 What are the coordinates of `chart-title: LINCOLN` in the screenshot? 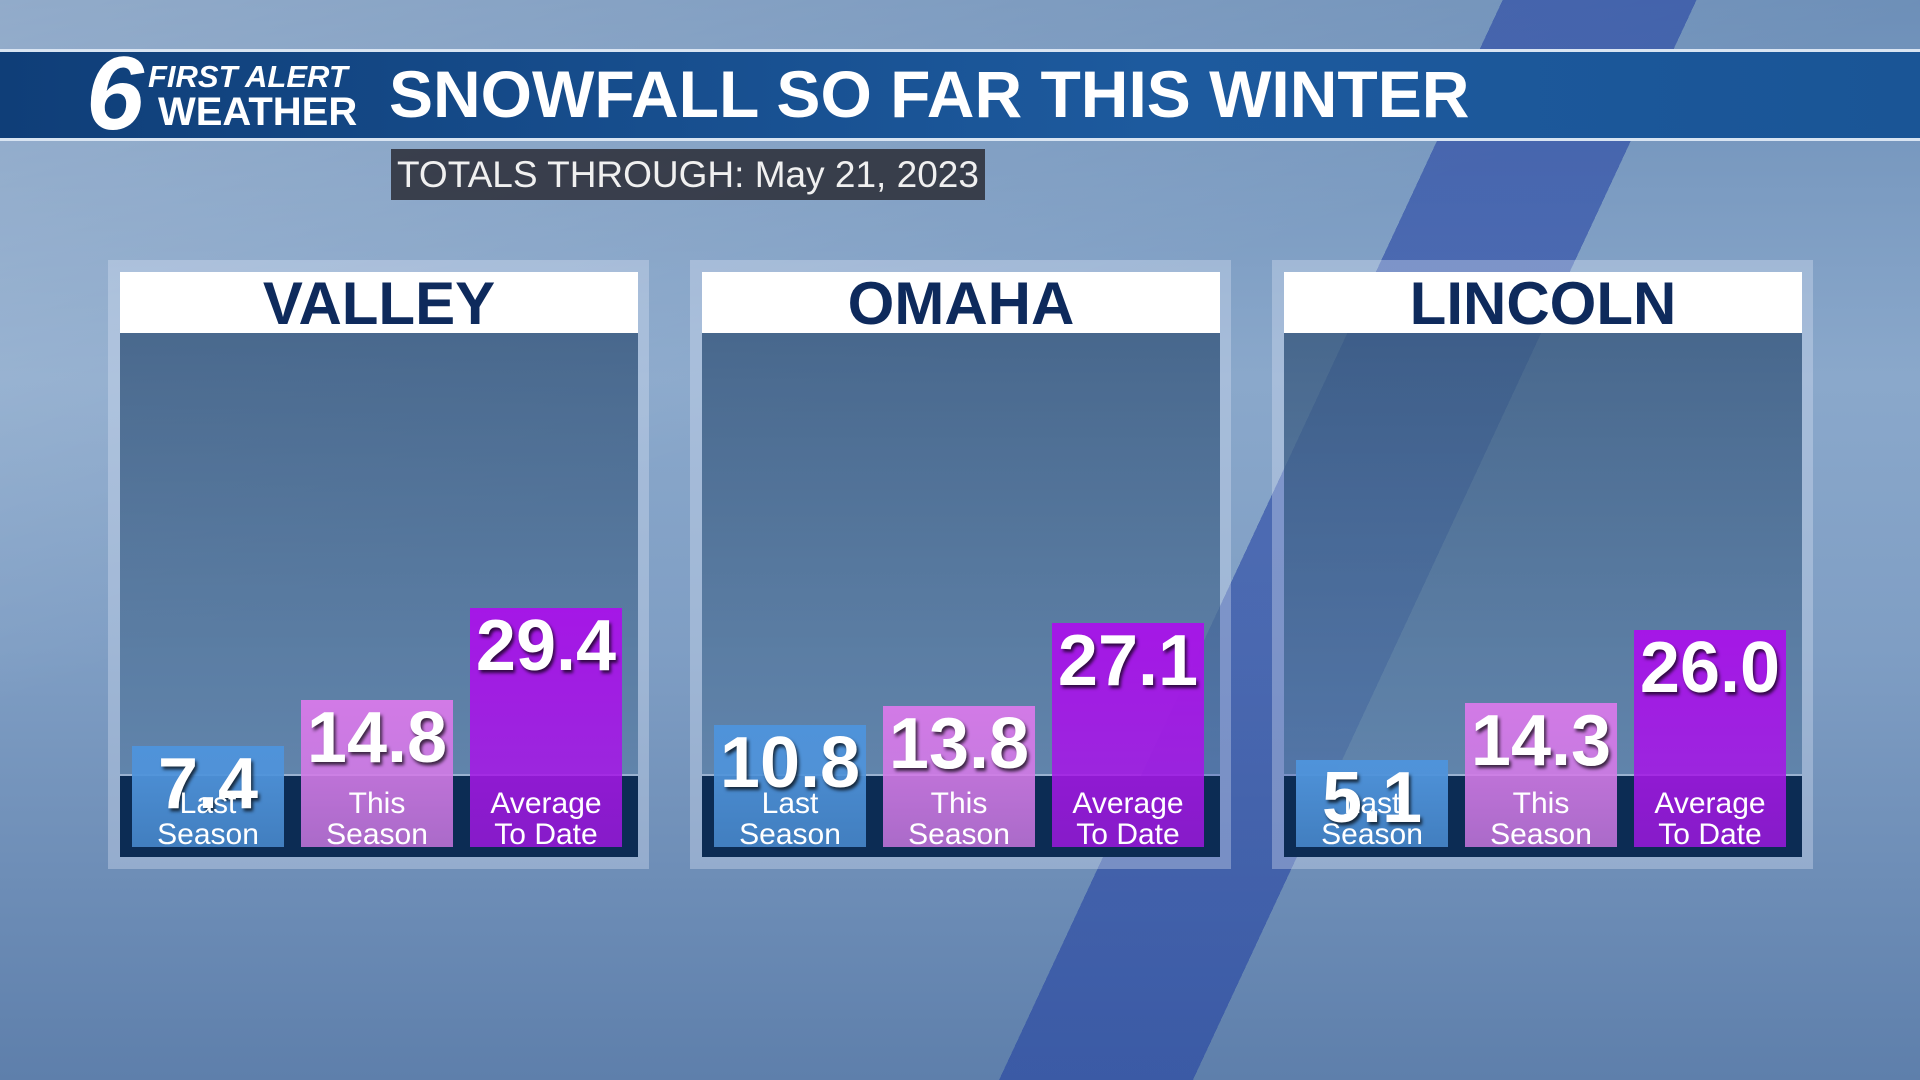 It's located at (1543, 304).